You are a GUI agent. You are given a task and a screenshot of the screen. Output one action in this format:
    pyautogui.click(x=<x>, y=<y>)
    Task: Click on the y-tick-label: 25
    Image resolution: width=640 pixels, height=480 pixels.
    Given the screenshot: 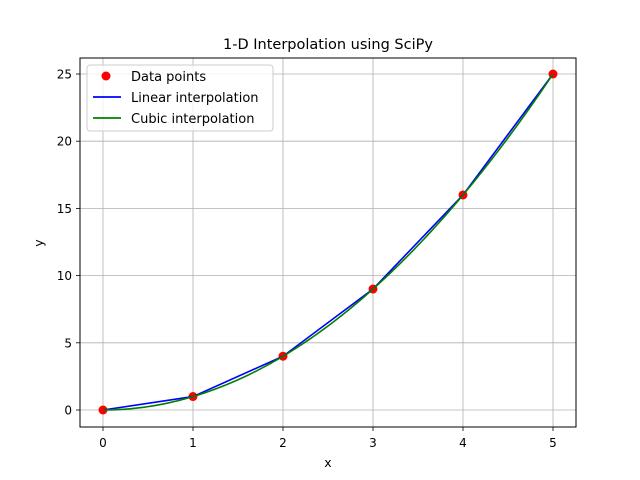 What is the action you would take?
    pyautogui.click(x=64, y=75)
    